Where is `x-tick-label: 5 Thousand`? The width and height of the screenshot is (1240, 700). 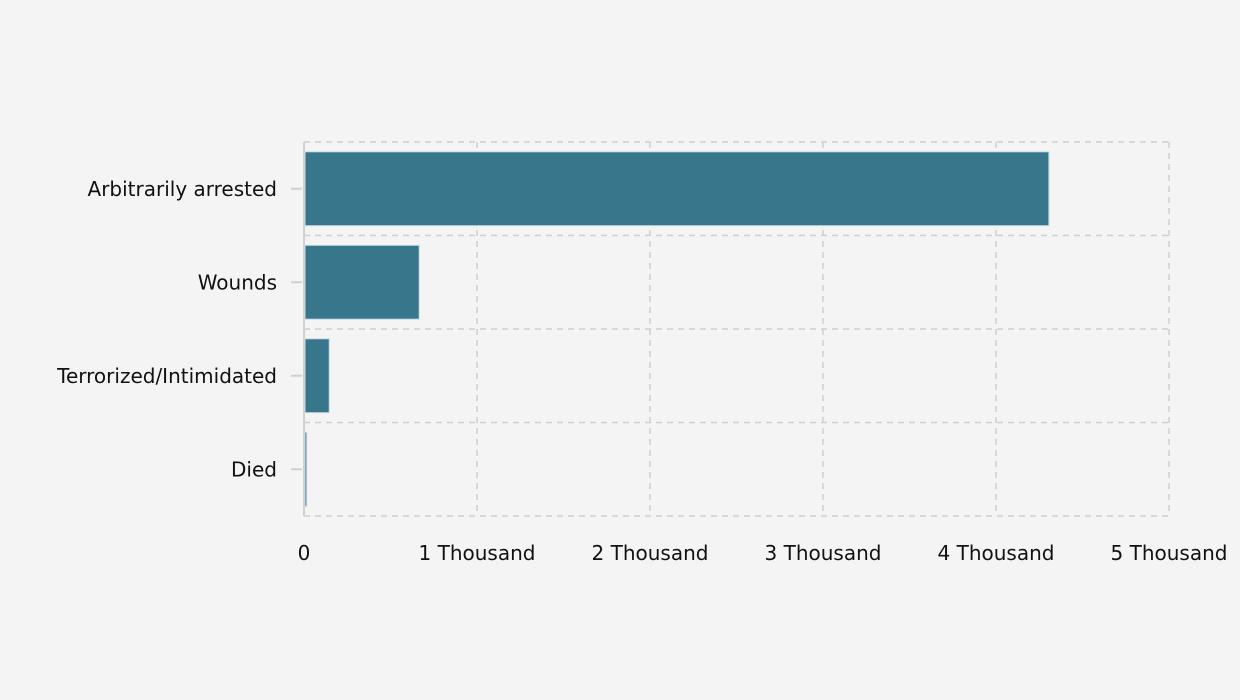
x-tick-label: 5 Thousand is located at coordinates (1169, 553).